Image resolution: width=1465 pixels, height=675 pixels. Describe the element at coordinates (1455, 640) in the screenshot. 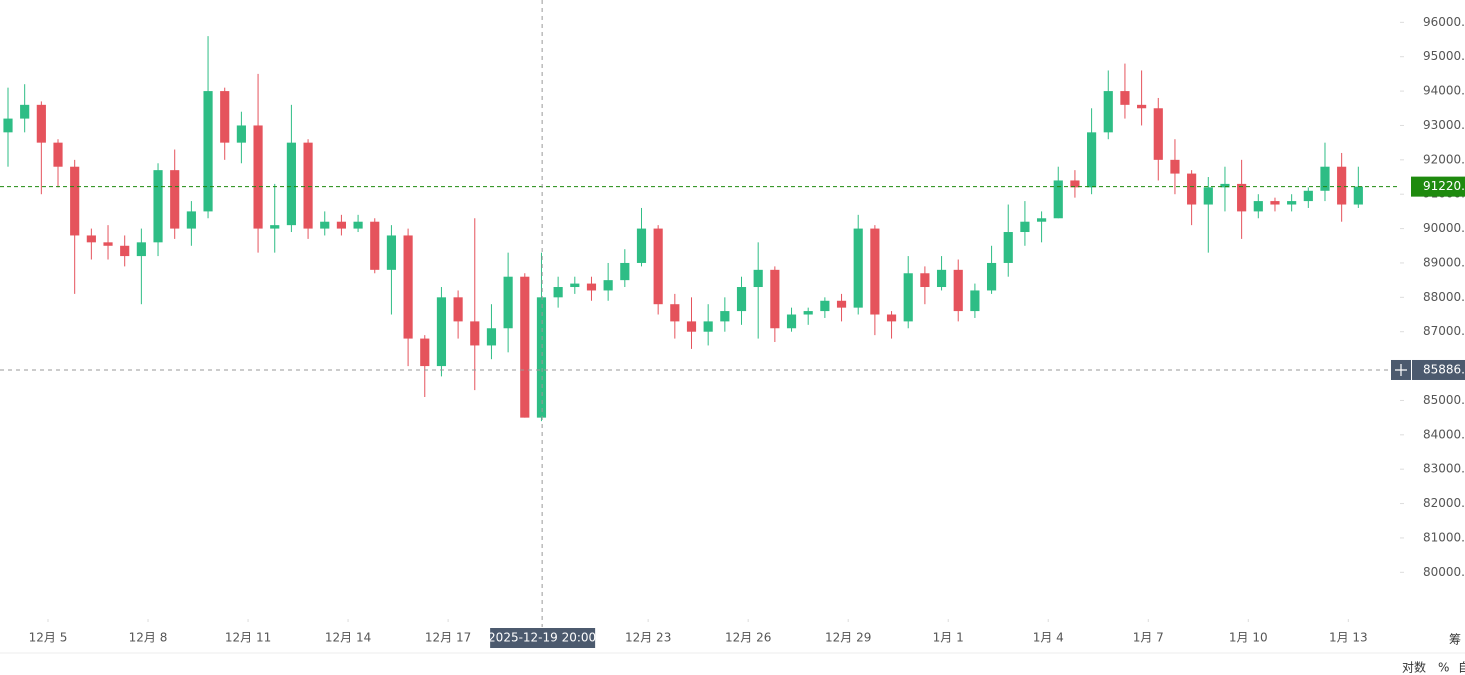

I see `side-tab: 筹` at that location.